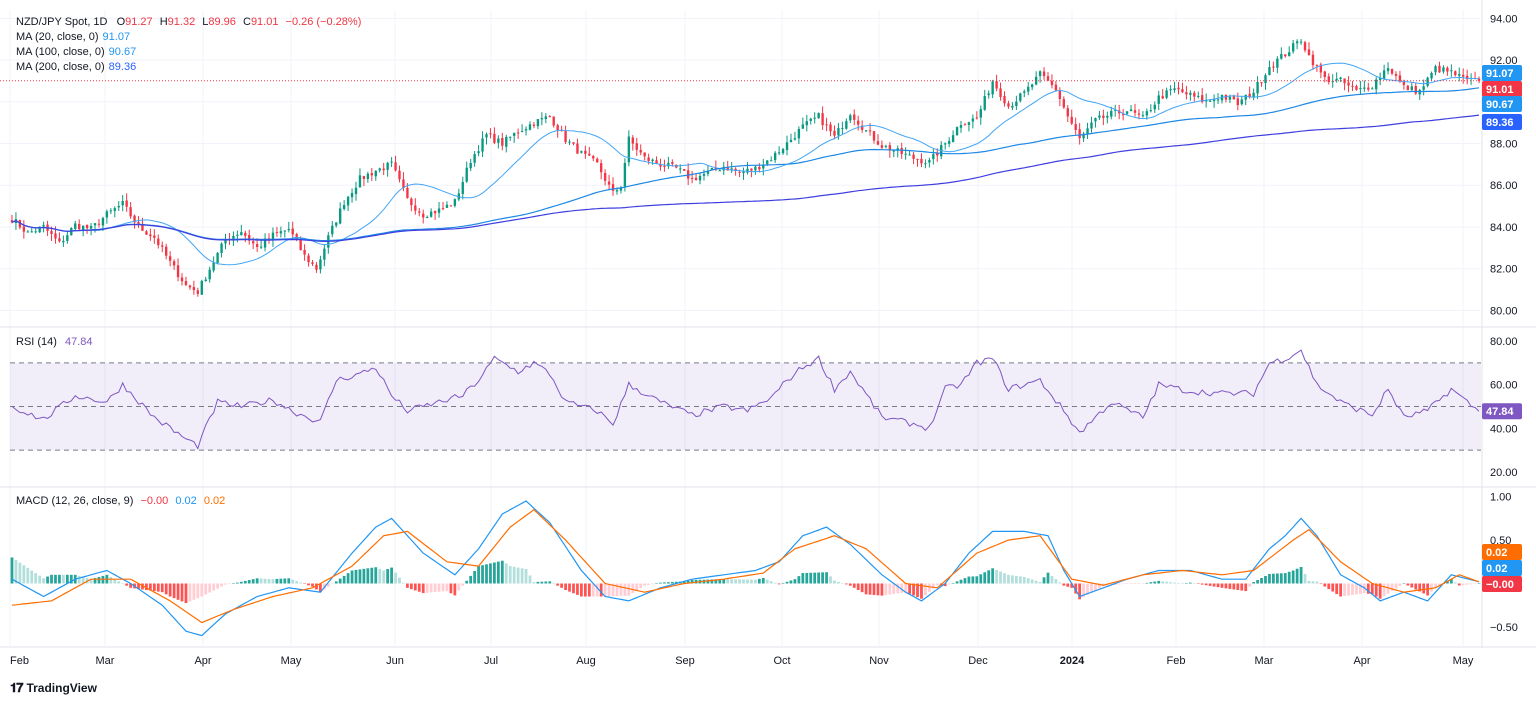 The width and height of the screenshot is (1536, 703). Describe the element at coordinates (76, 52) in the screenshot. I see `ma100-legend: MA (100, close, 0) 90.67` at that location.